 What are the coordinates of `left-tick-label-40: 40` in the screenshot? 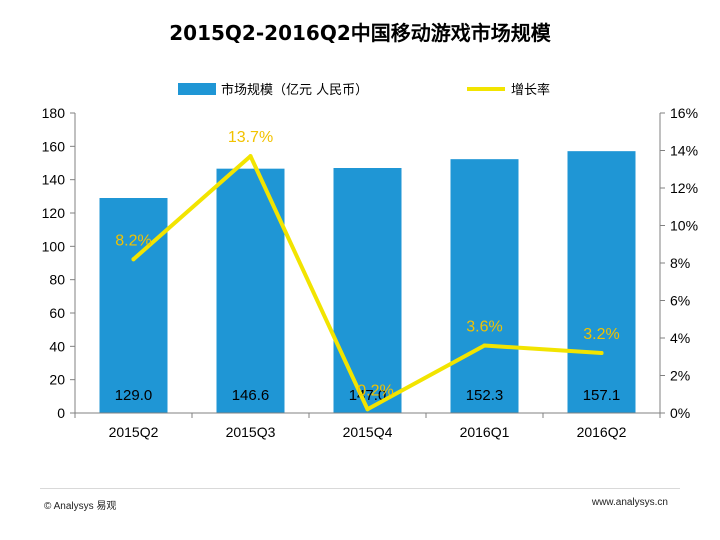 It's located at (57, 346).